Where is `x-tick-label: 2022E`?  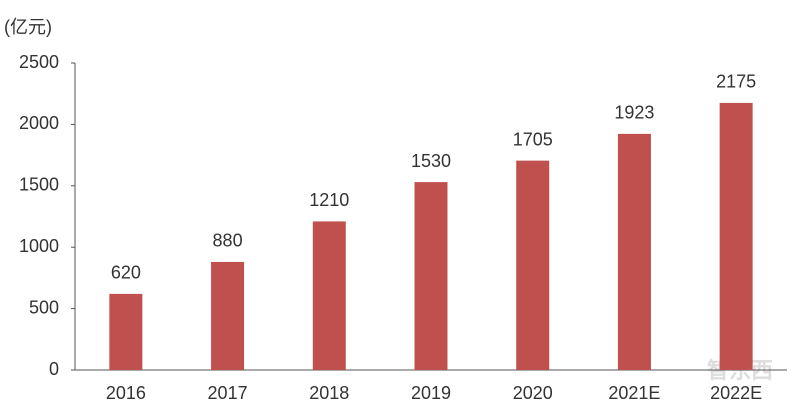
x-tick-label: 2022E is located at coordinates (736, 393).